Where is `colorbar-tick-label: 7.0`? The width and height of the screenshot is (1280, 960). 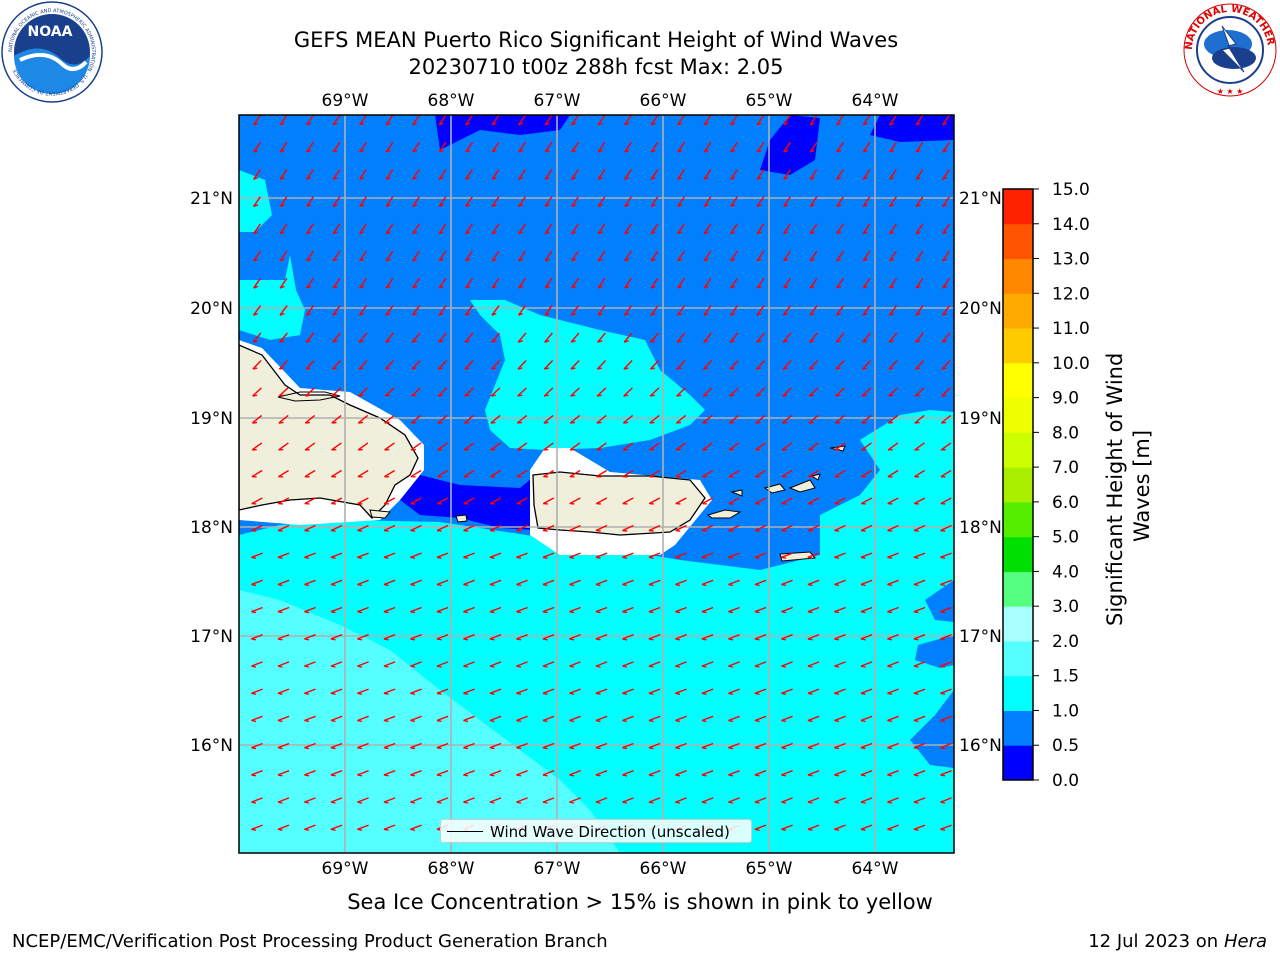 colorbar-tick-label: 7.0 is located at coordinates (1065, 468).